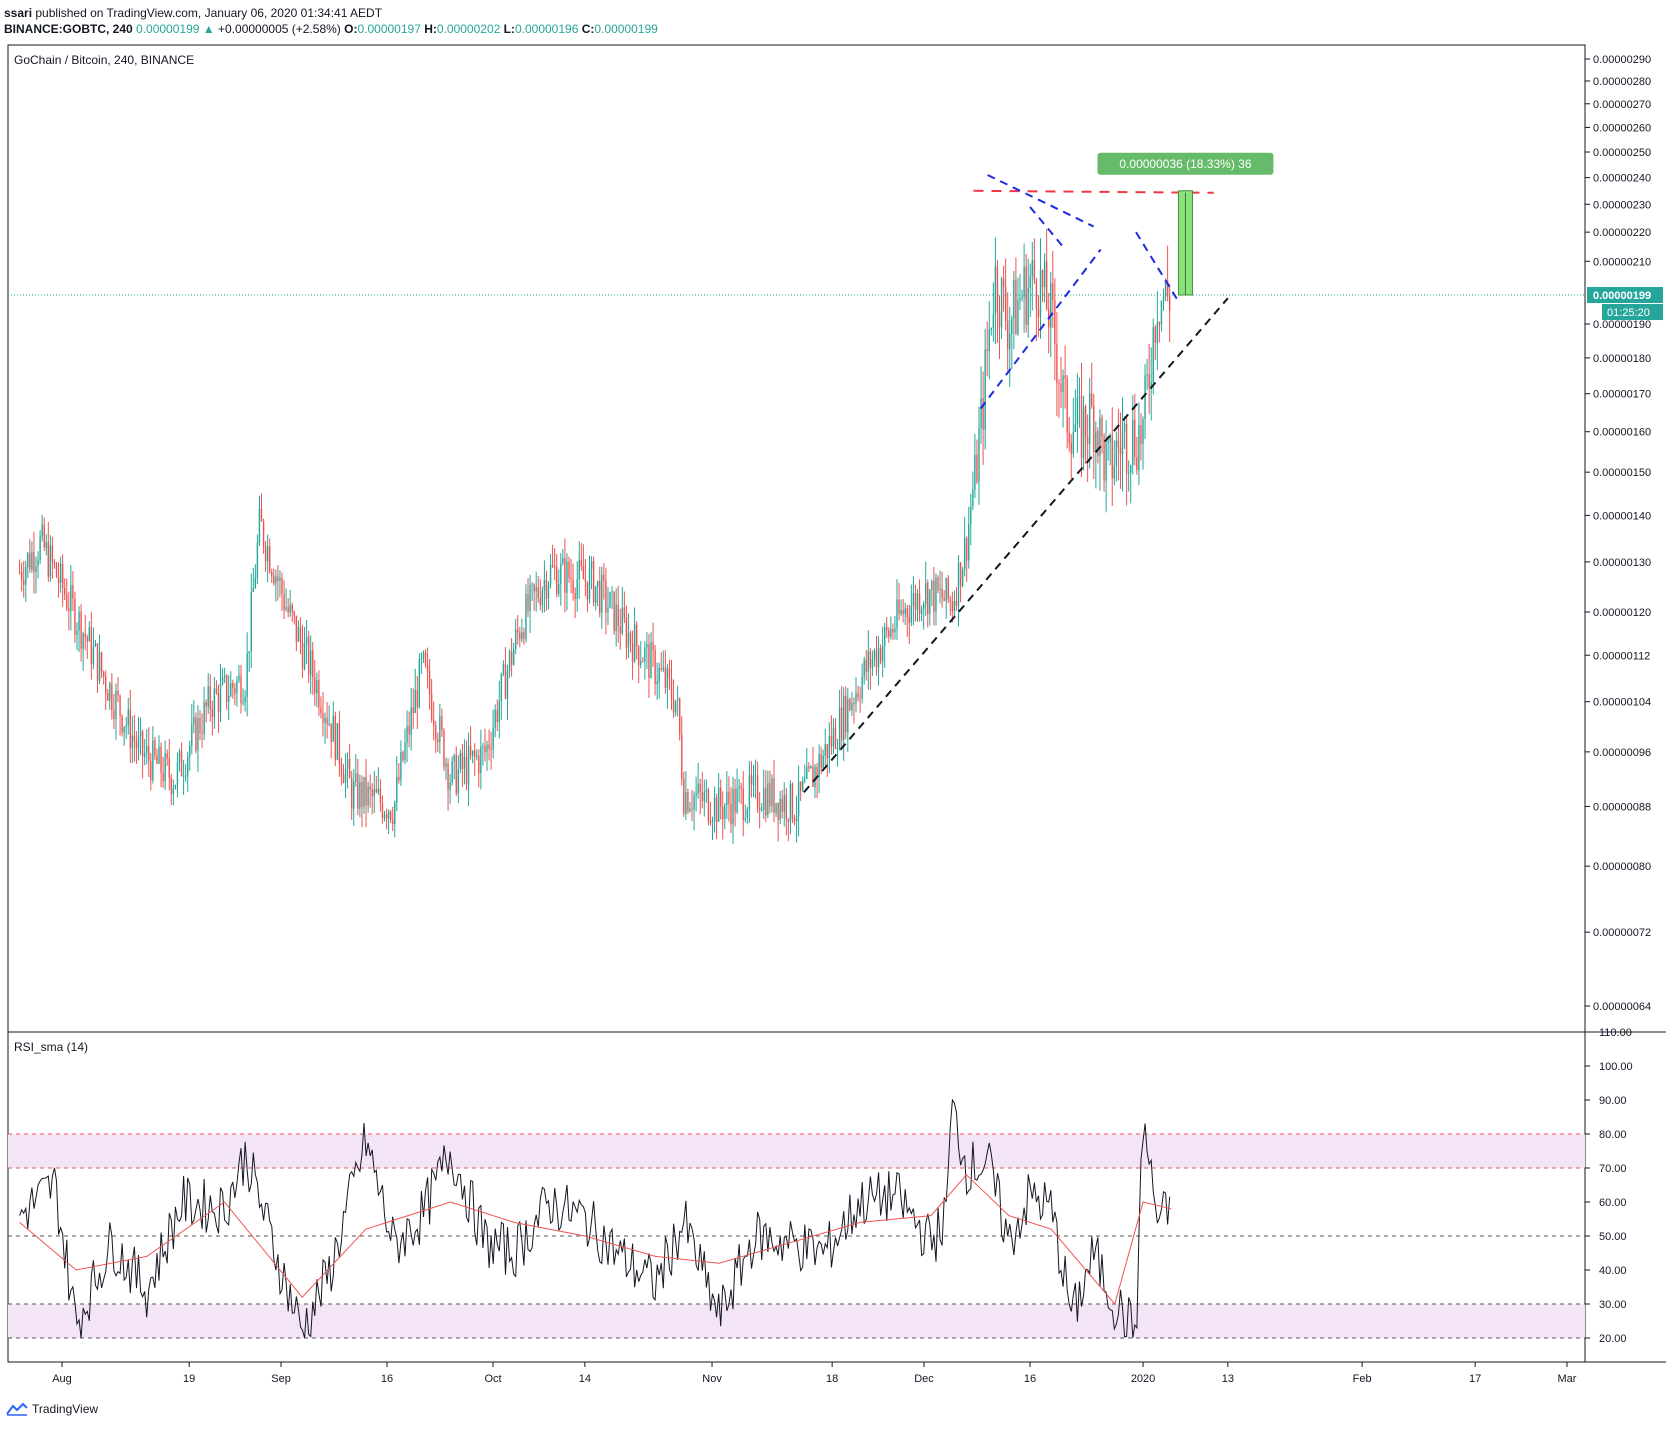 Image resolution: width=1675 pixels, height=1429 pixels. Describe the element at coordinates (1622, 433) in the screenshot. I see `price-tick-label: 0.00000160` at that location.